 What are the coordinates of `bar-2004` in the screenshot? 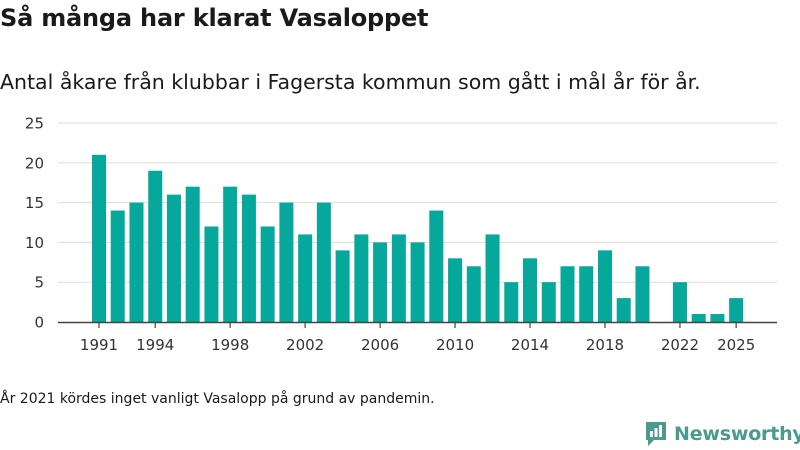 It's located at (342, 286).